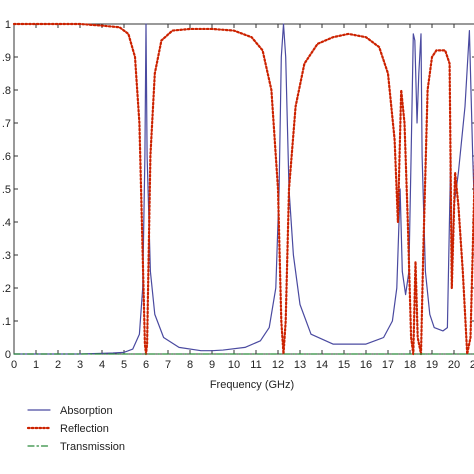 This screenshot has width=474, height=474. I want to click on x-tick-label: 13, so click(300, 365).